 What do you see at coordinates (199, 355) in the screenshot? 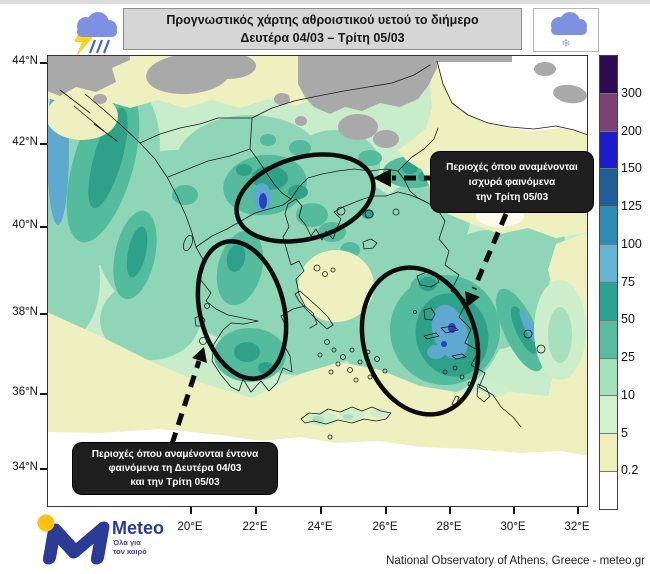
I see `arrow-west-head` at bounding box center [199, 355].